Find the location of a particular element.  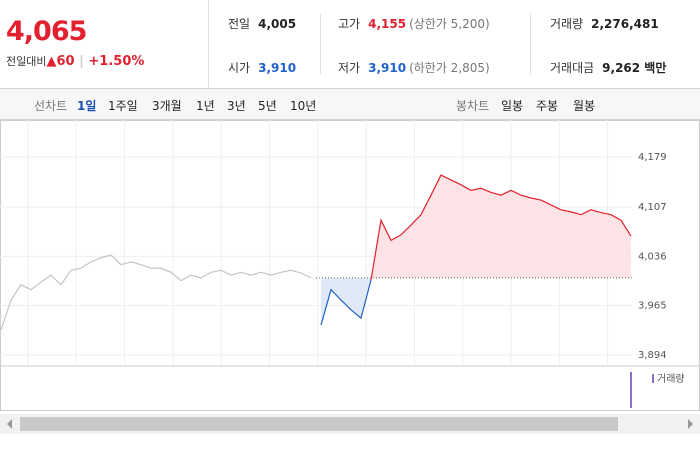

toolbar-label: 선차트 is located at coordinates (51, 106).